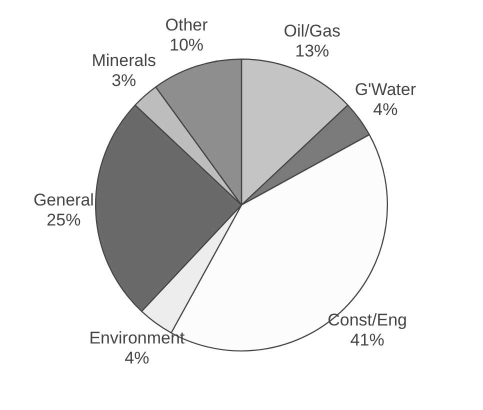  I want to click on data-label: 41%, so click(367, 340).